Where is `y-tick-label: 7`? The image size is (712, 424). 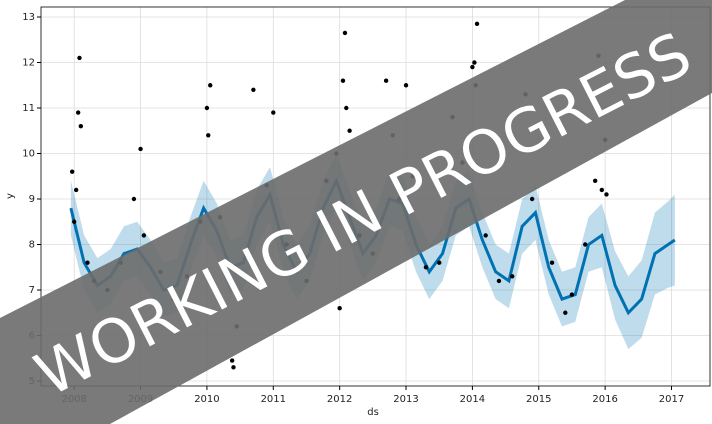
y-tick-label: 7 is located at coordinates (32, 290).